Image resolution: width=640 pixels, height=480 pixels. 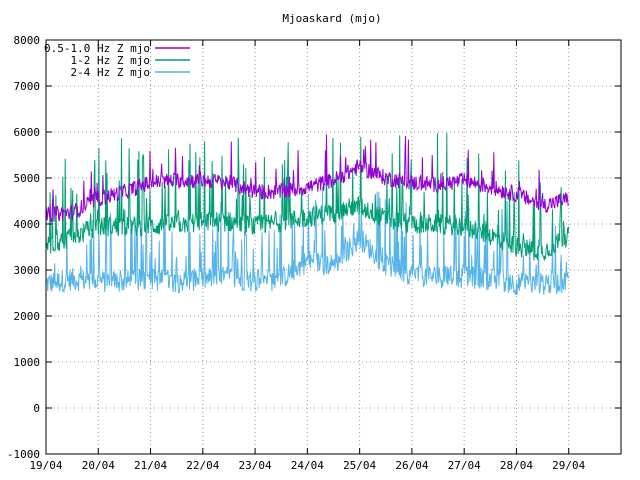 What do you see at coordinates (359, 465) in the screenshot?
I see `x-tick-label: 25/04` at bounding box center [359, 465].